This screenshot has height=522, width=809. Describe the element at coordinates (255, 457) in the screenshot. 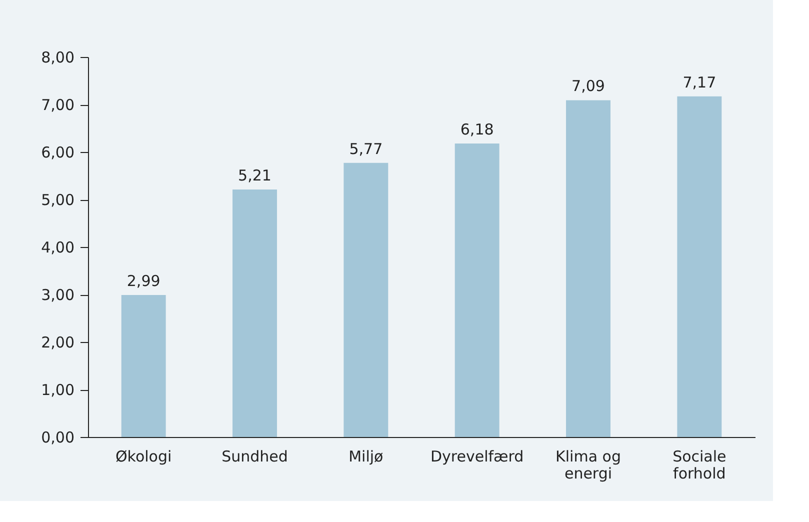

I see `x-tick-label: Sundhed` at that location.